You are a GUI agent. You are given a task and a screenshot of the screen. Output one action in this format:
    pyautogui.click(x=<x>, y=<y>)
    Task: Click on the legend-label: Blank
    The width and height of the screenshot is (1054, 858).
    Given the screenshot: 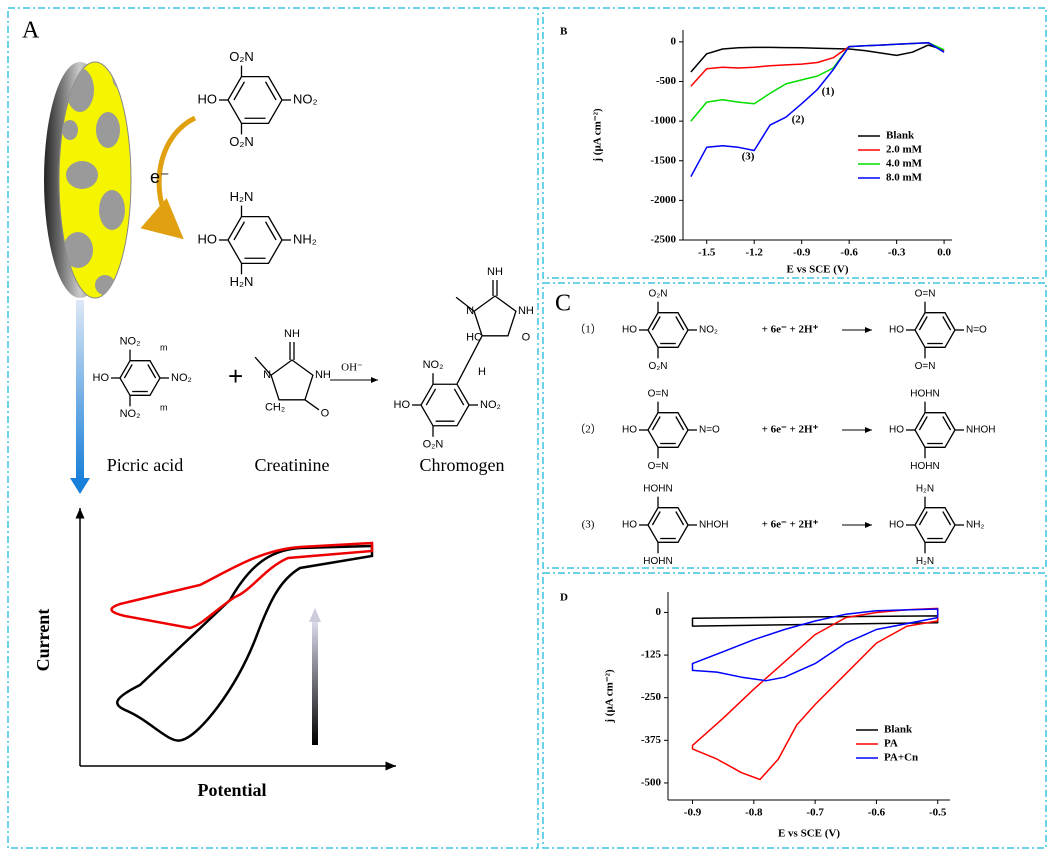 What is the action you would take?
    pyautogui.click(x=900, y=136)
    